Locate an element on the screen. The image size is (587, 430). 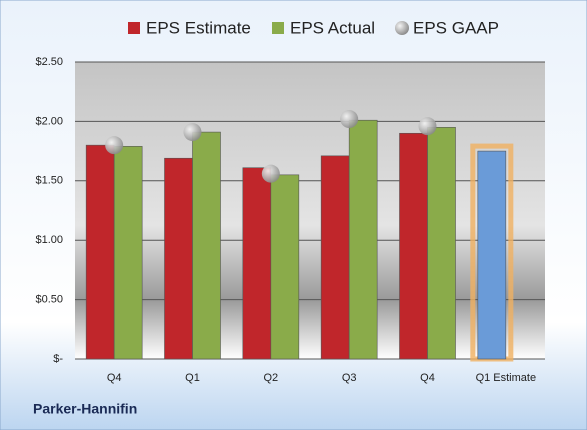
y-tick-label: $0.50 is located at coordinates (49, 300).